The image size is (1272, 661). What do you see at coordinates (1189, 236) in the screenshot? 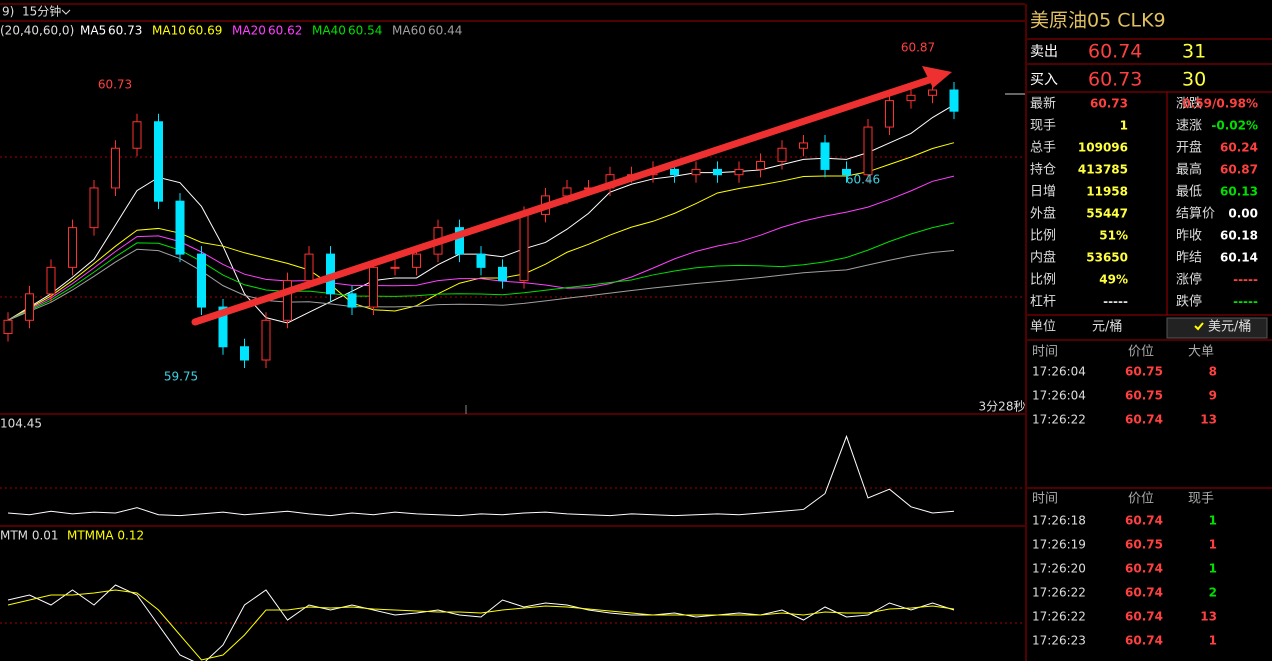
I see `label: 昨收` at bounding box center [1189, 236].